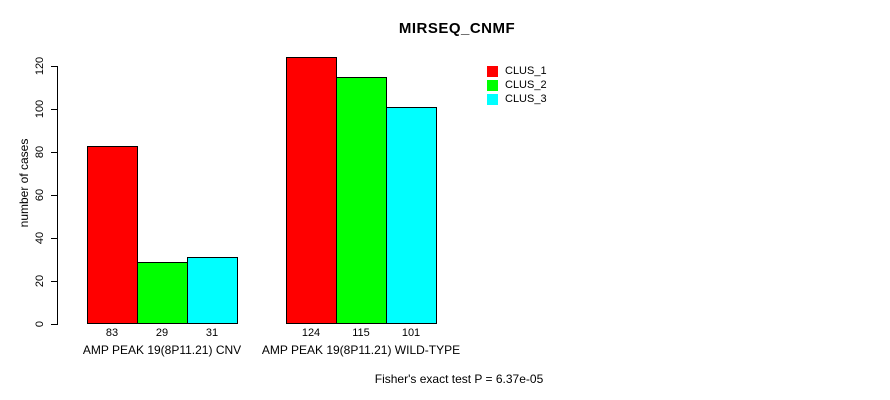 Image resolution: width=890 pixels, height=400 pixels. Describe the element at coordinates (57, 195) in the screenshot. I see `y-axis-line` at that location.